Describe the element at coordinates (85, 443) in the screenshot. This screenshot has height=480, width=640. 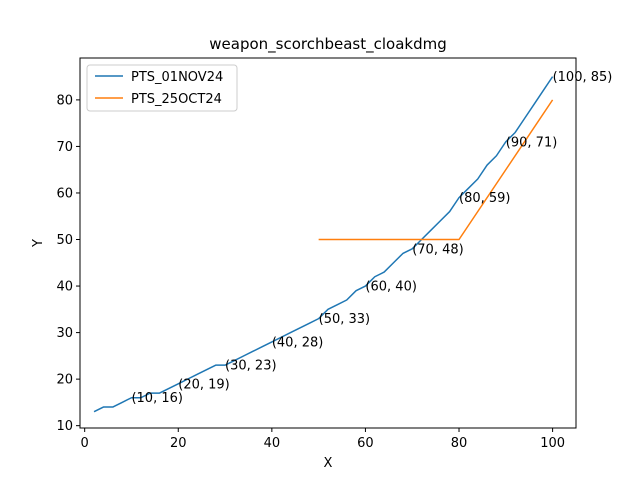
I see `x-tick-label: 0` at that location.